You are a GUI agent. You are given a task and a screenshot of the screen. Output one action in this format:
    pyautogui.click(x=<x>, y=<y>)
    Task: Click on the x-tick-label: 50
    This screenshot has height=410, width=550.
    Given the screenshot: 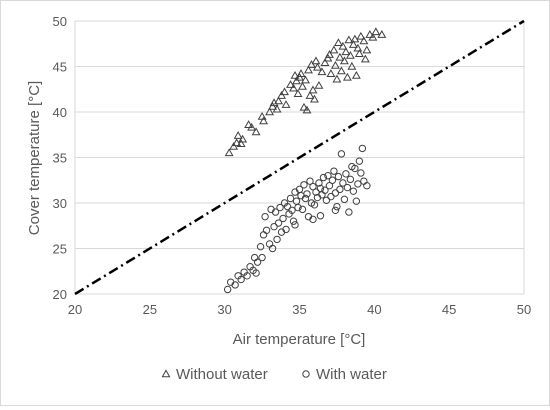 What is the action you would take?
    pyautogui.click(x=524, y=309)
    